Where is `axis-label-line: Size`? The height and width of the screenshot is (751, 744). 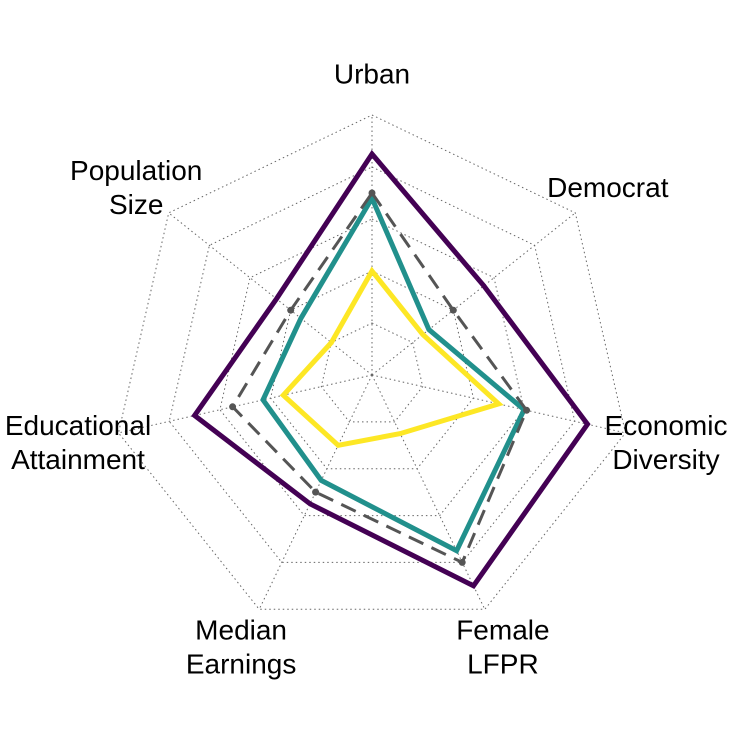 axis-label-line: Size is located at coordinates (136, 204).